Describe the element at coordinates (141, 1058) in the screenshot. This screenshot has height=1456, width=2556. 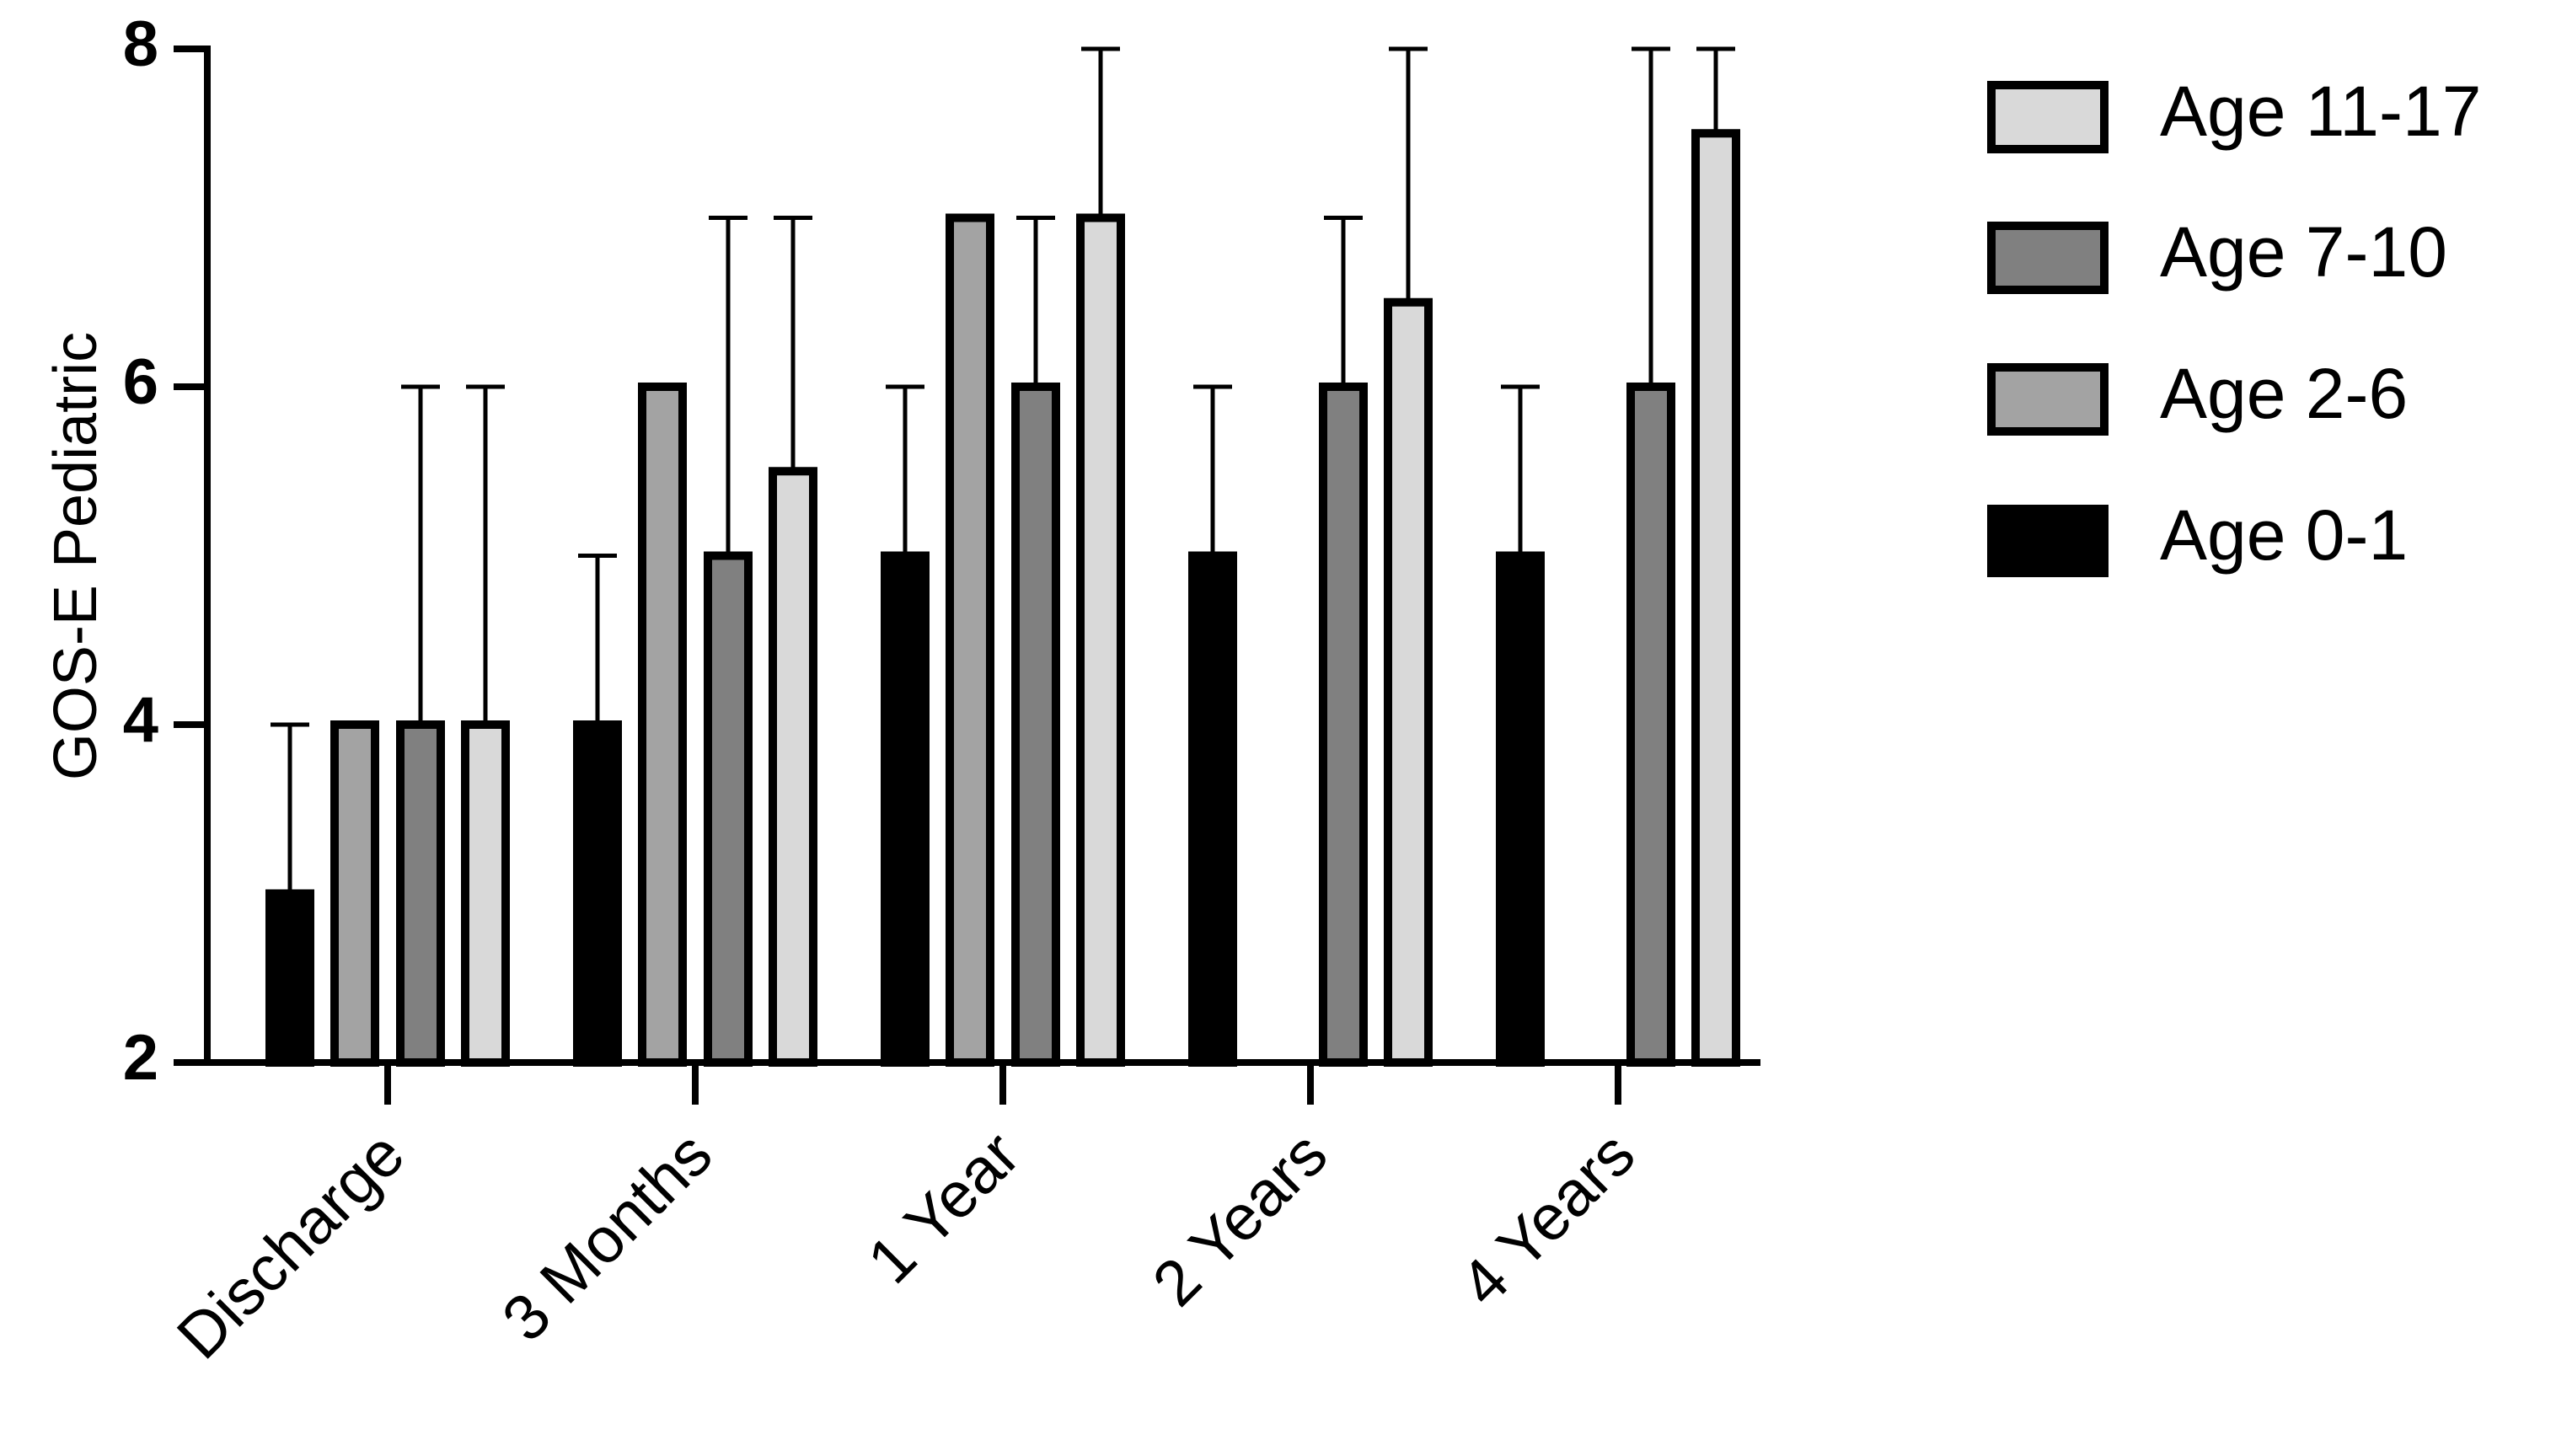
I see `y-tick-label: 2` at that location.